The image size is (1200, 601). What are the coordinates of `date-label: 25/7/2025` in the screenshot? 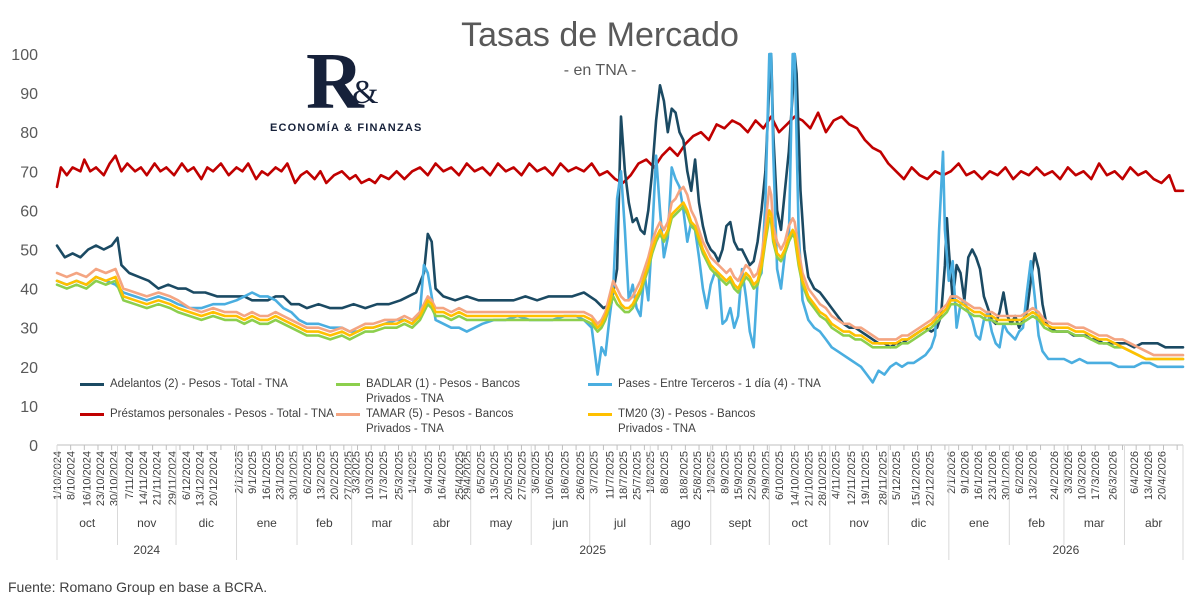 It's located at (638, 475).